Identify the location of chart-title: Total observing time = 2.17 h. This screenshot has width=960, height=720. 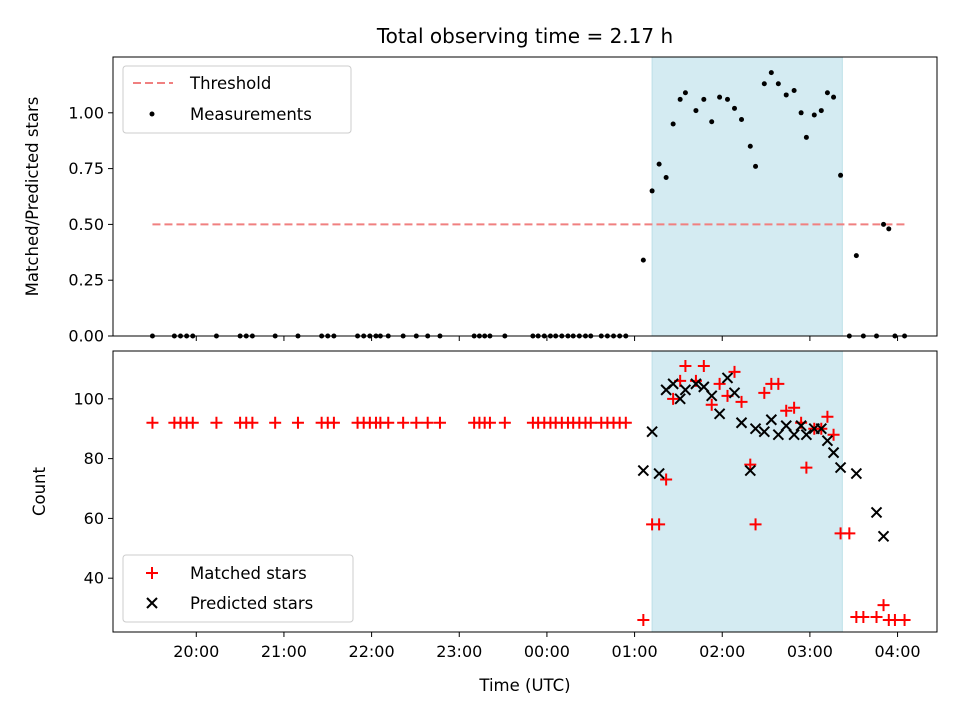
(524, 36).